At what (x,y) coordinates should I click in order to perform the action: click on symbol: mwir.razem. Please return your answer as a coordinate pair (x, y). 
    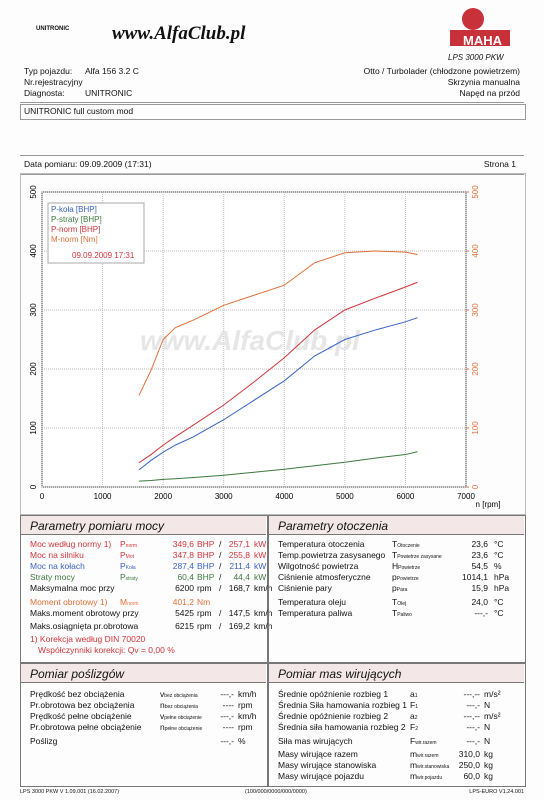
    Looking at the image, I should click on (424, 754).